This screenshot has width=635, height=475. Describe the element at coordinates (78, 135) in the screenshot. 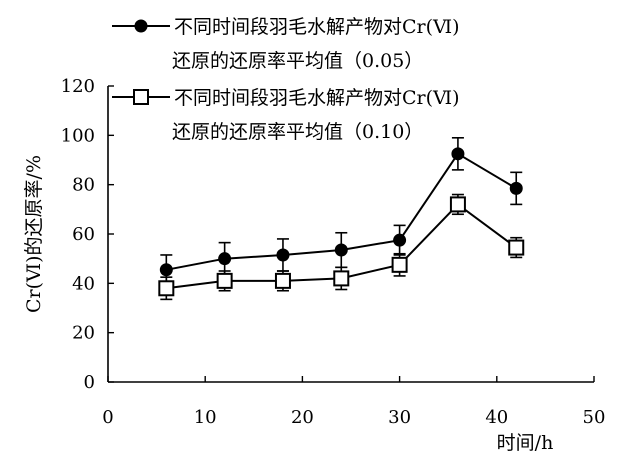

I see `y-tick-label: 100` at that location.